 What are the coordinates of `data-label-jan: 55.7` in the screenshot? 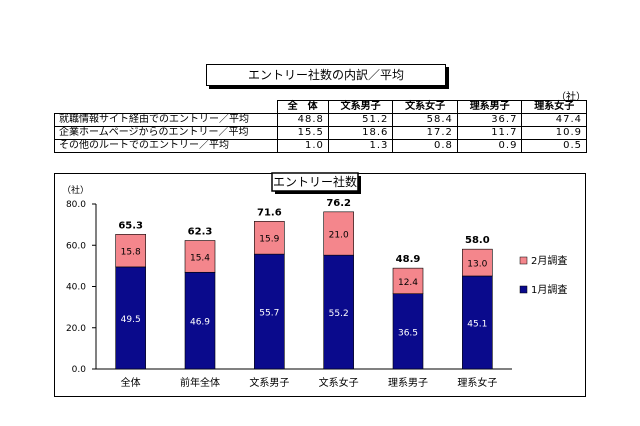 It's located at (269, 314).